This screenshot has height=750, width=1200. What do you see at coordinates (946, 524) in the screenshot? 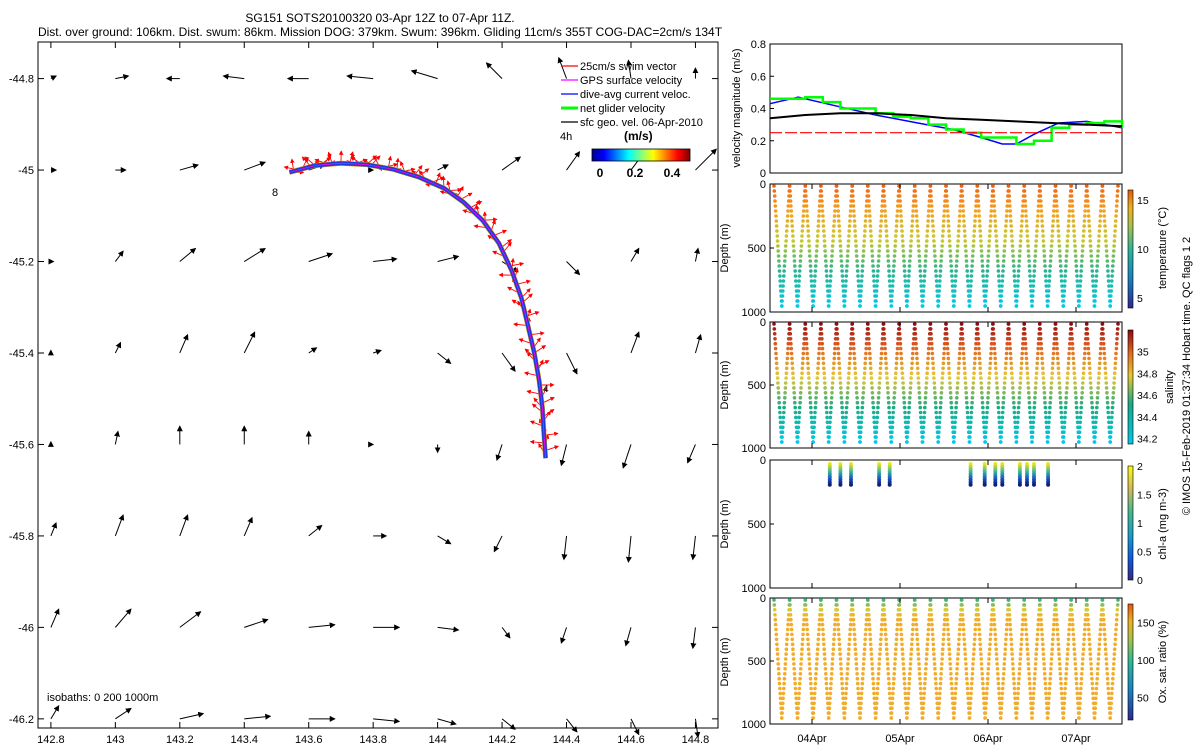
I see `chla-axes-box` at bounding box center [946, 524].